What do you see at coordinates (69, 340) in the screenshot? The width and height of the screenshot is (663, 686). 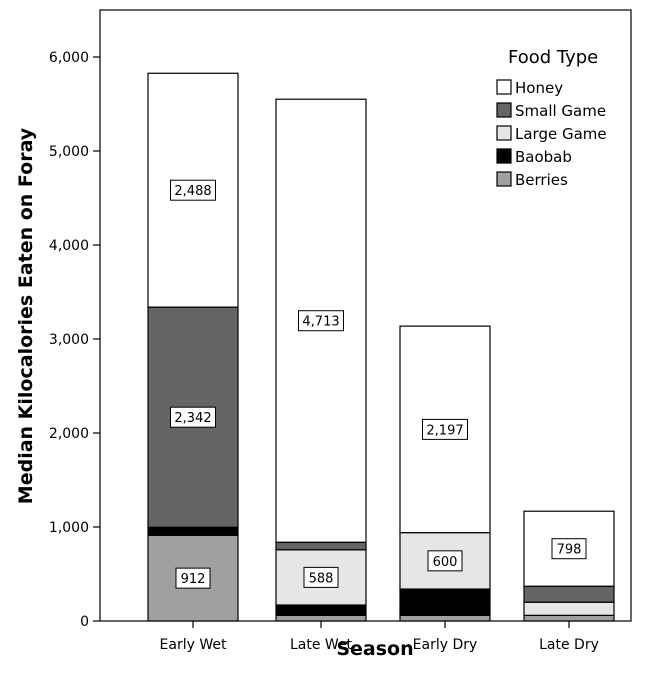 I see `y-tick-label: 3,000` at bounding box center [69, 340].